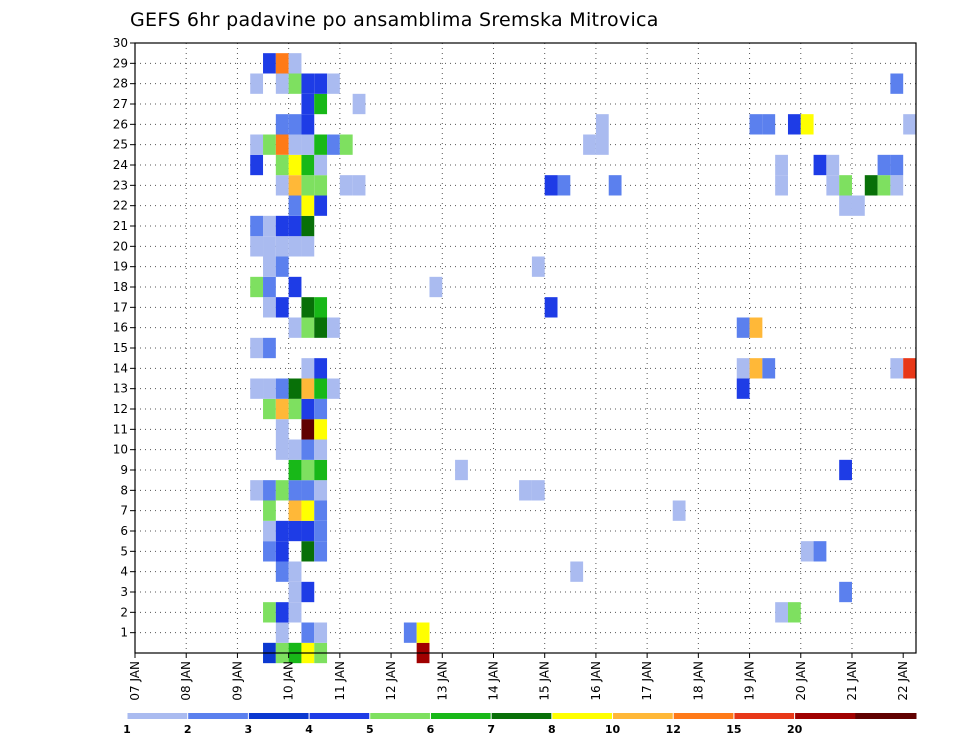 This screenshot has width=960, height=742. What do you see at coordinates (124, 572) in the screenshot?
I see `y-tick-label: 4` at bounding box center [124, 572].